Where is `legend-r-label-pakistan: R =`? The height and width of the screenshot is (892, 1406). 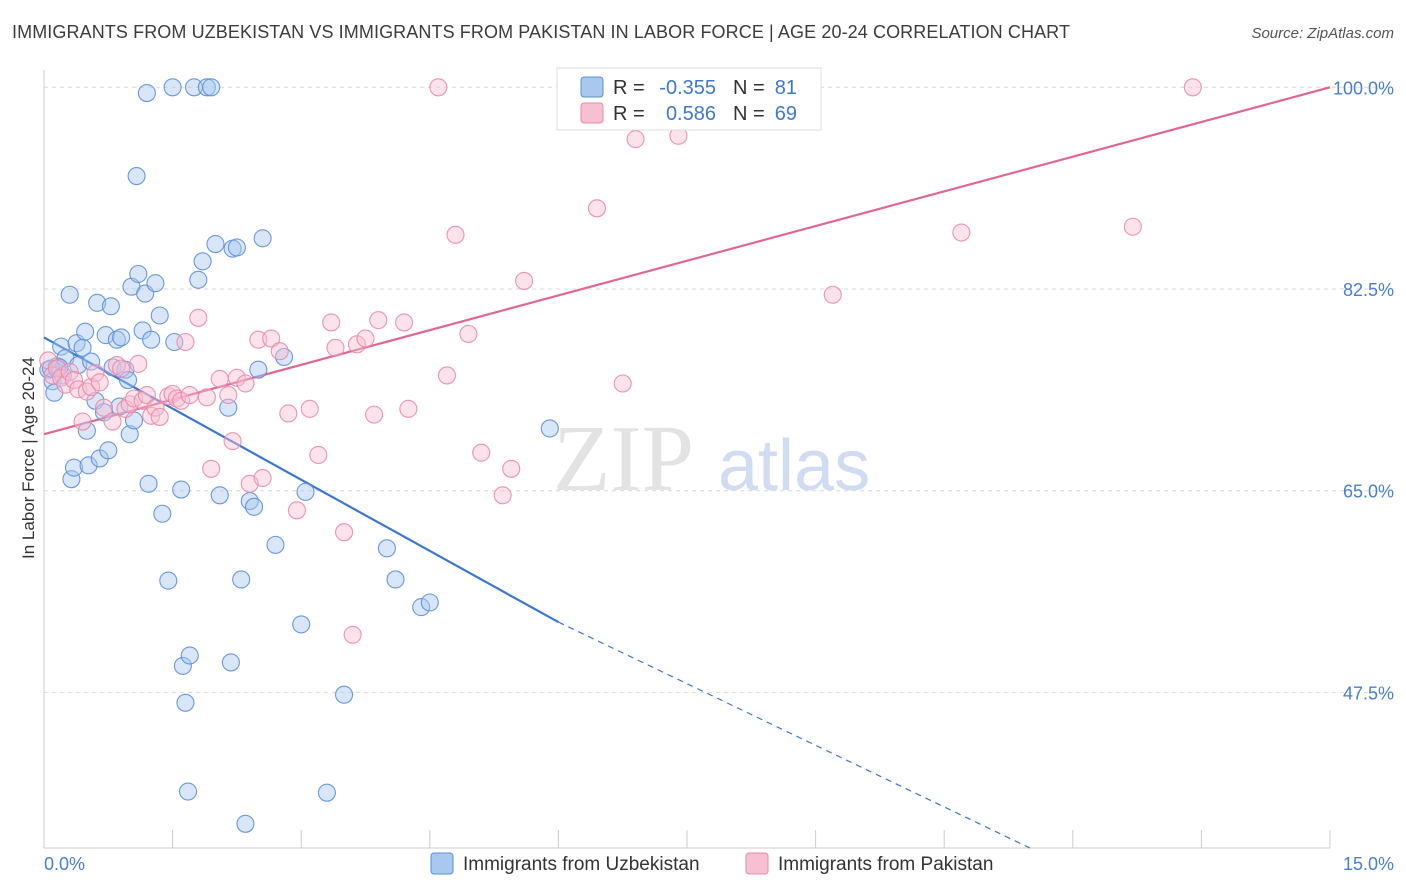 legend-r-label-pakistan: R = is located at coordinates (629, 114).